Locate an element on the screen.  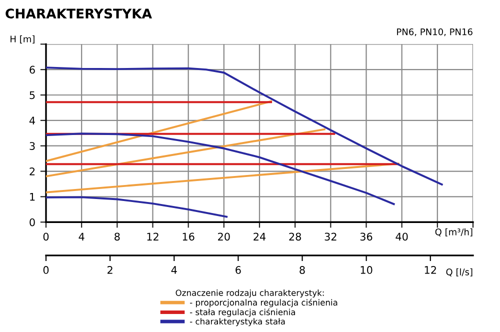
y-tick-label: 6 is located at coordinates (32, 70).